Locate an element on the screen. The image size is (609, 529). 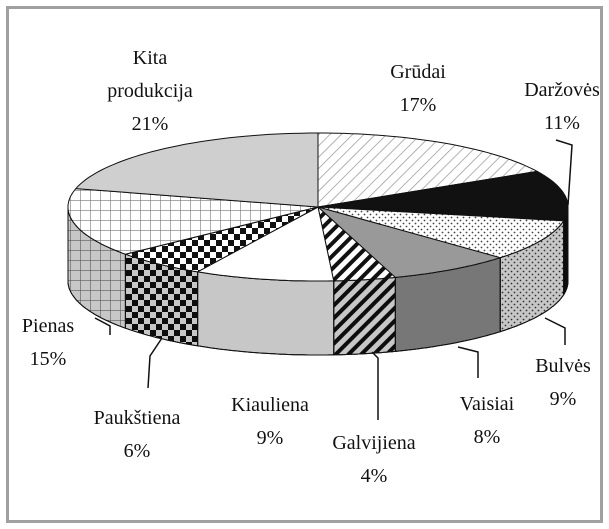
slice-label: Kiauliena 9% is located at coordinates (270, 422).